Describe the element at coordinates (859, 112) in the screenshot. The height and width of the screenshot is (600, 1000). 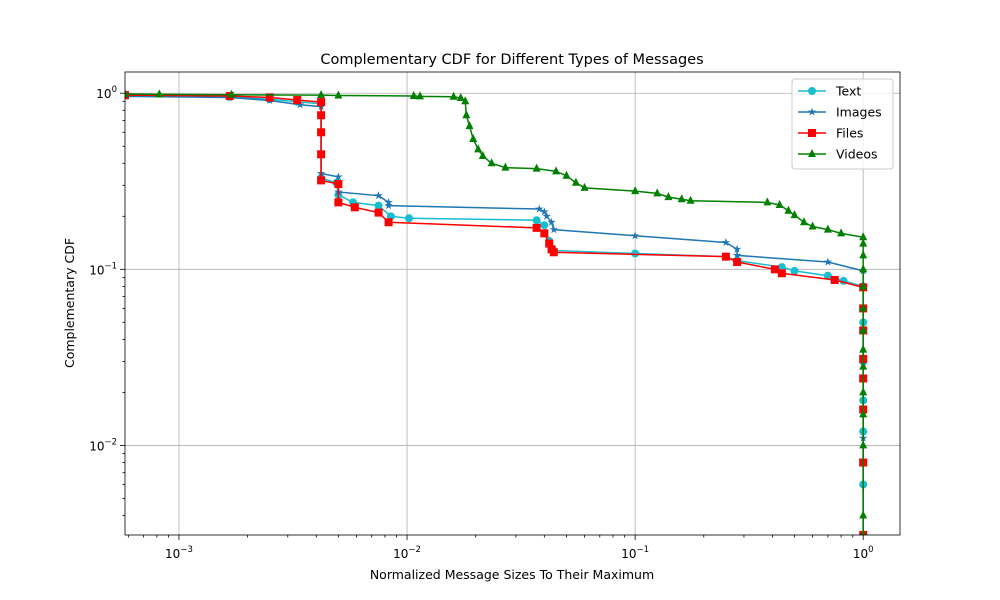
I see `legend-label-images: Images` at that location.